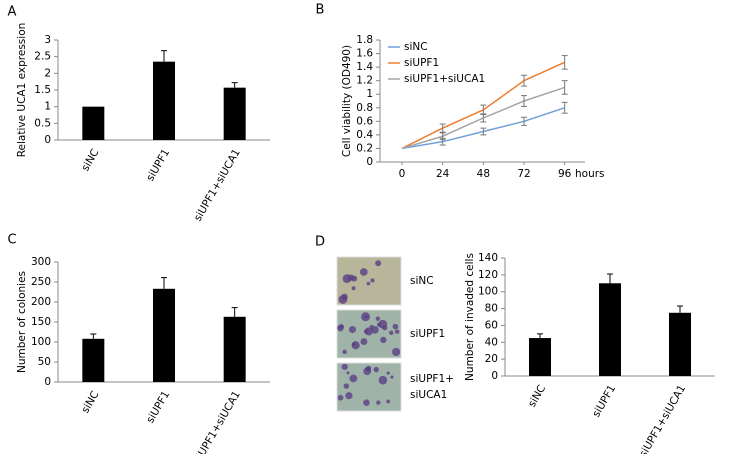 Image resolution: width=745 pixels, height=454 pixels. Describe the element at coordinates (47, 40) in the screenshot. I see `y-tick-label: 3` at that location.